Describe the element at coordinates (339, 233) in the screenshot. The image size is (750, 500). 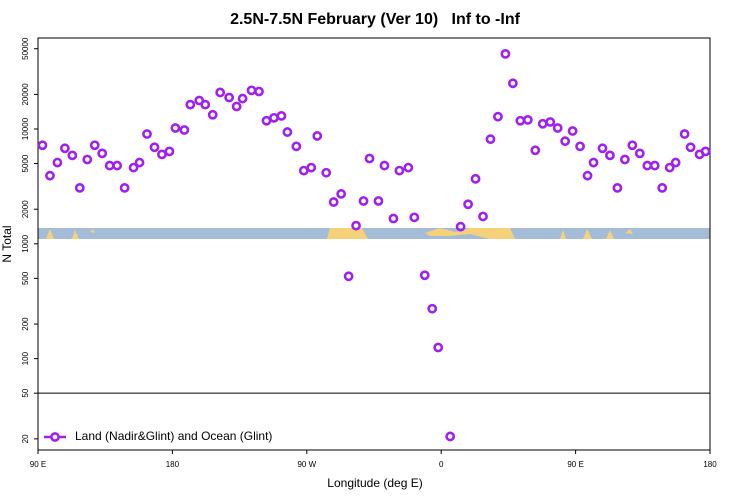
I see `land-strip` at that location.